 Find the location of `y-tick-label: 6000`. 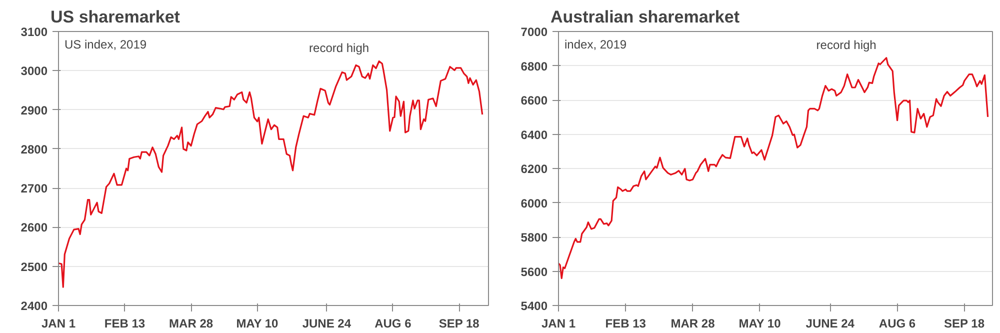

y-tick-label: 6000 is located at coordinates (534, 203).